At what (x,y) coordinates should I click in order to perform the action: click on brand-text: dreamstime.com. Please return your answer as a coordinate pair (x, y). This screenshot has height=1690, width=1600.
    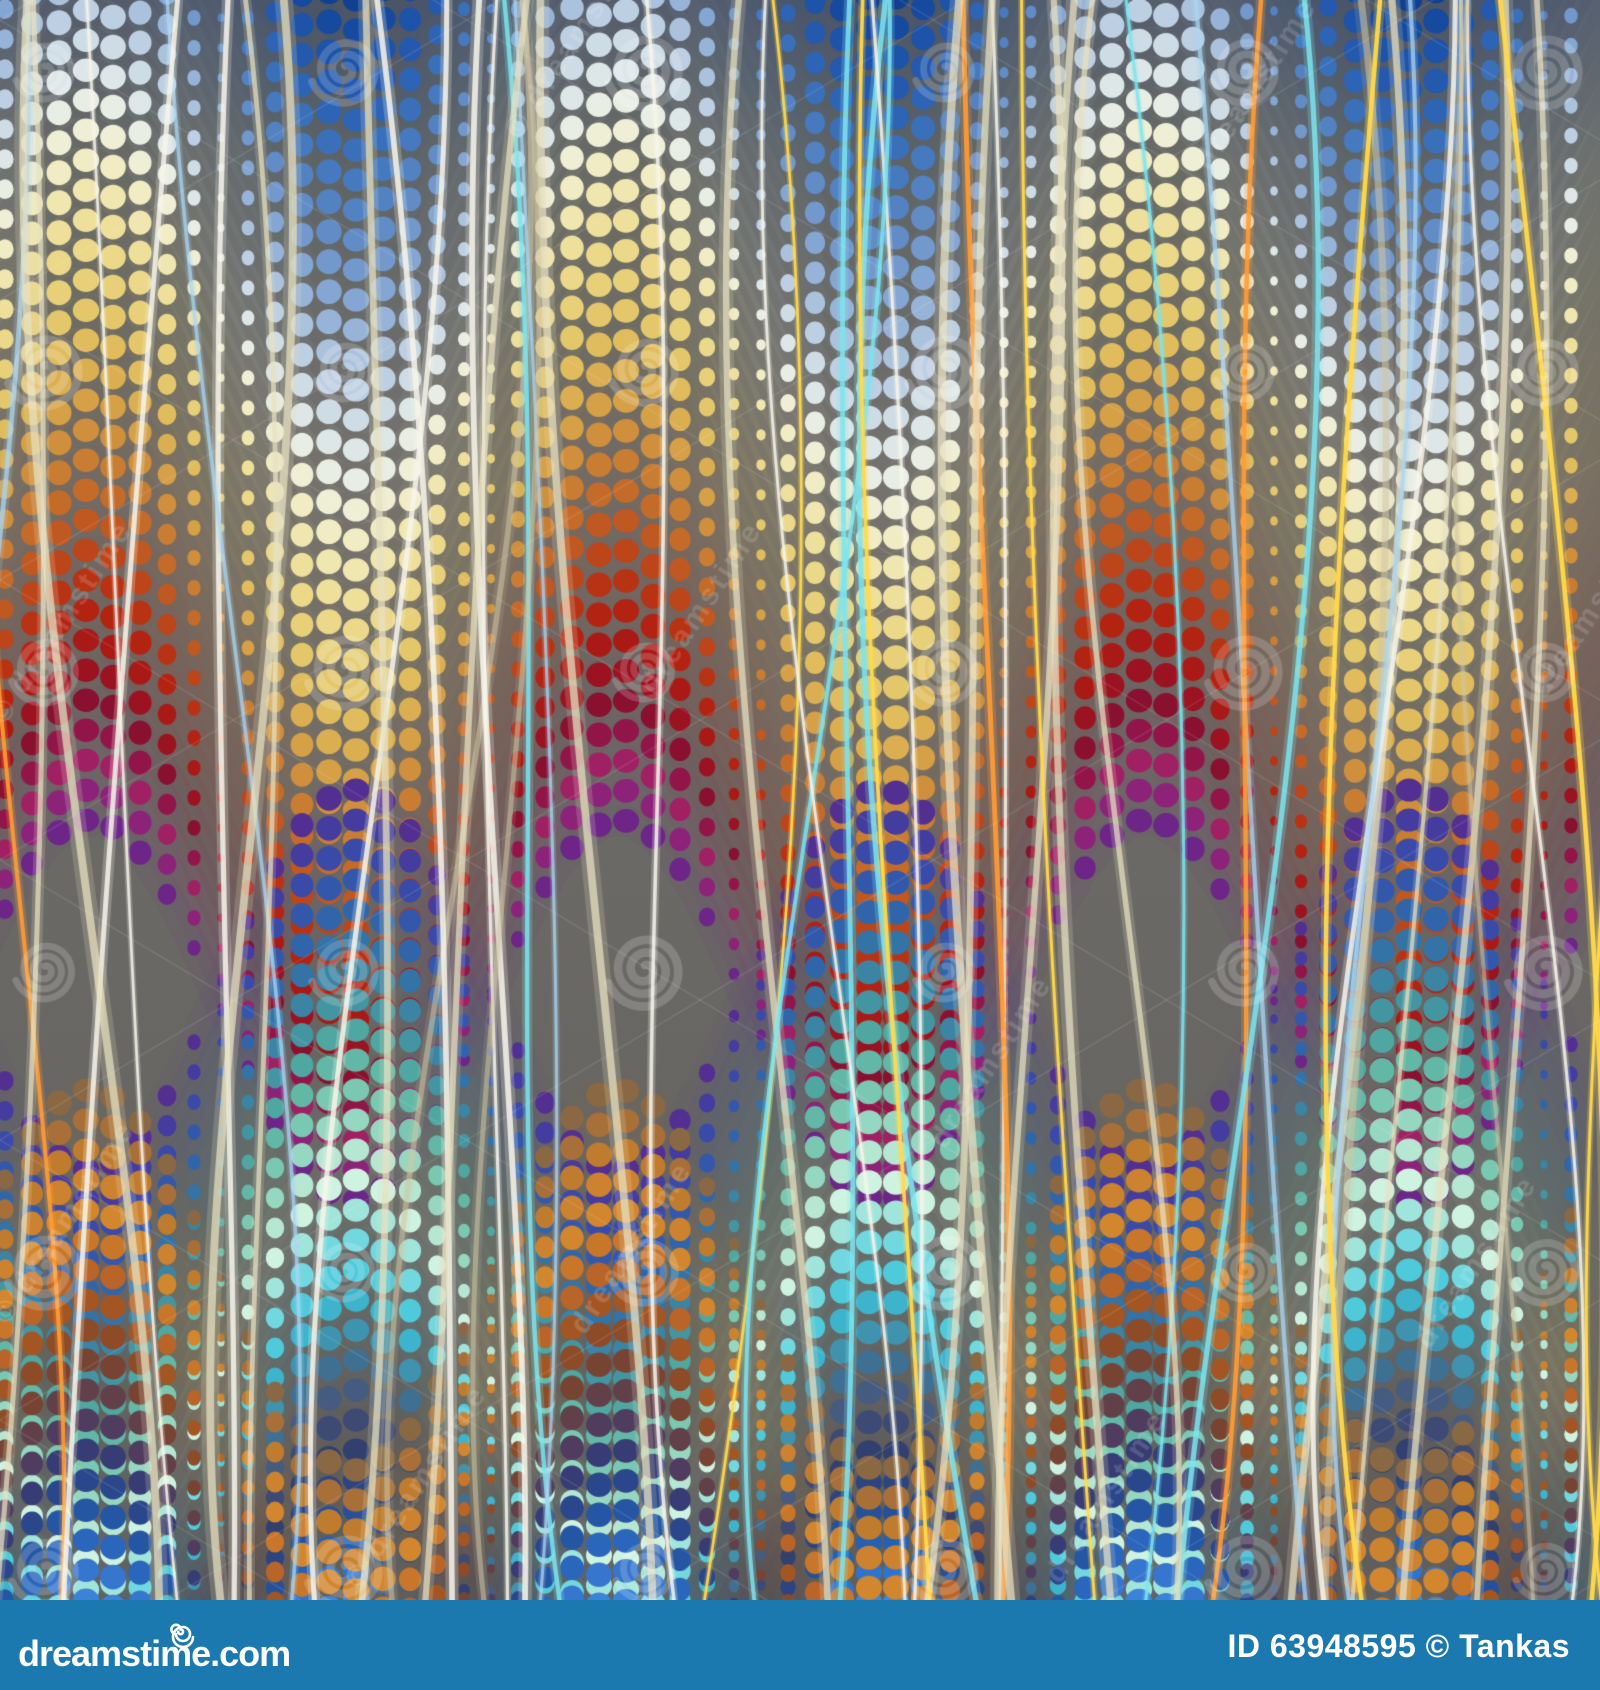
    Looking at the image, I should click on (154, 1653).